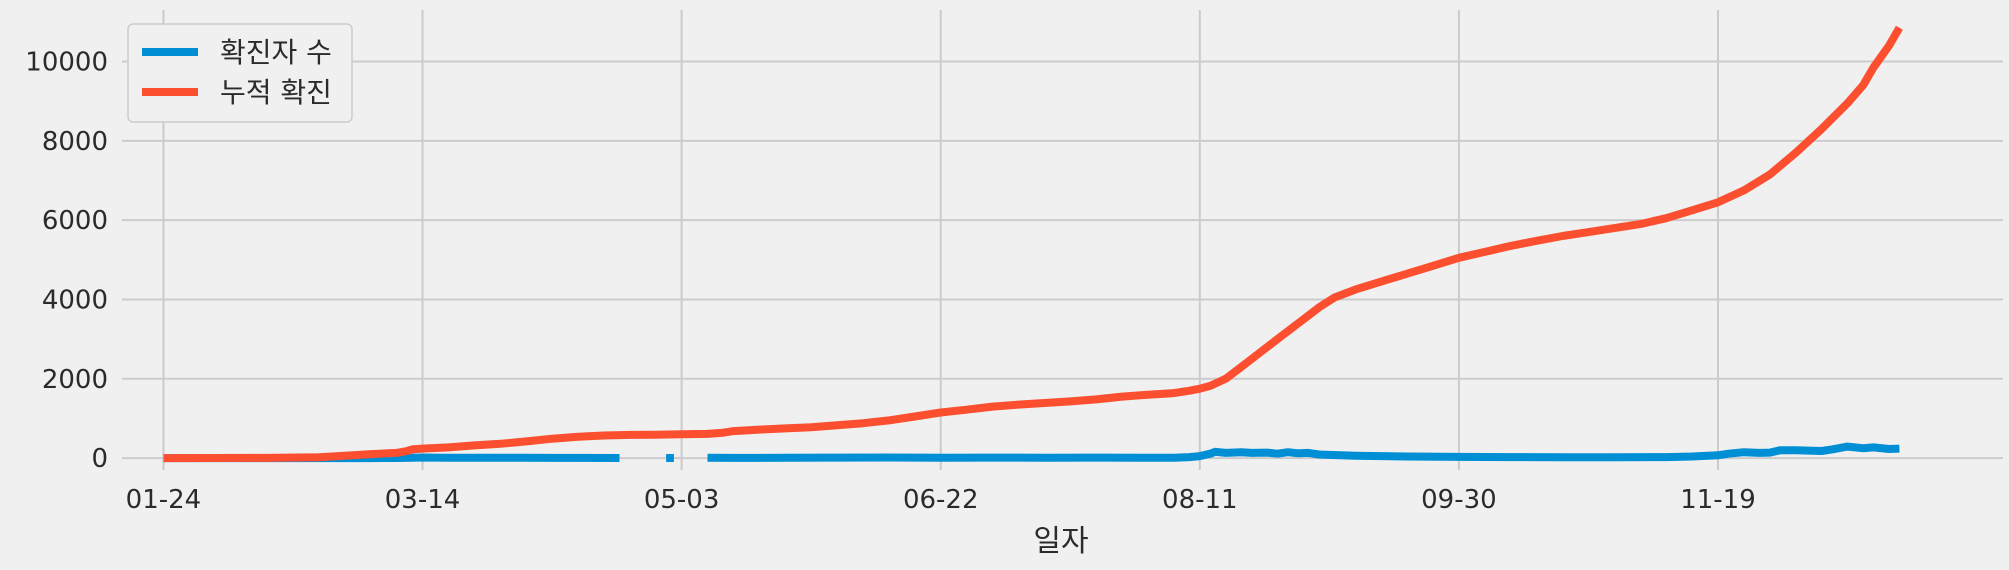 This screenshot has height=570, width=2009. What do you see at coordinates (1303, 452) in the screenshot?
I see `series-line-confirmed` at bounding box center [1303, 452].